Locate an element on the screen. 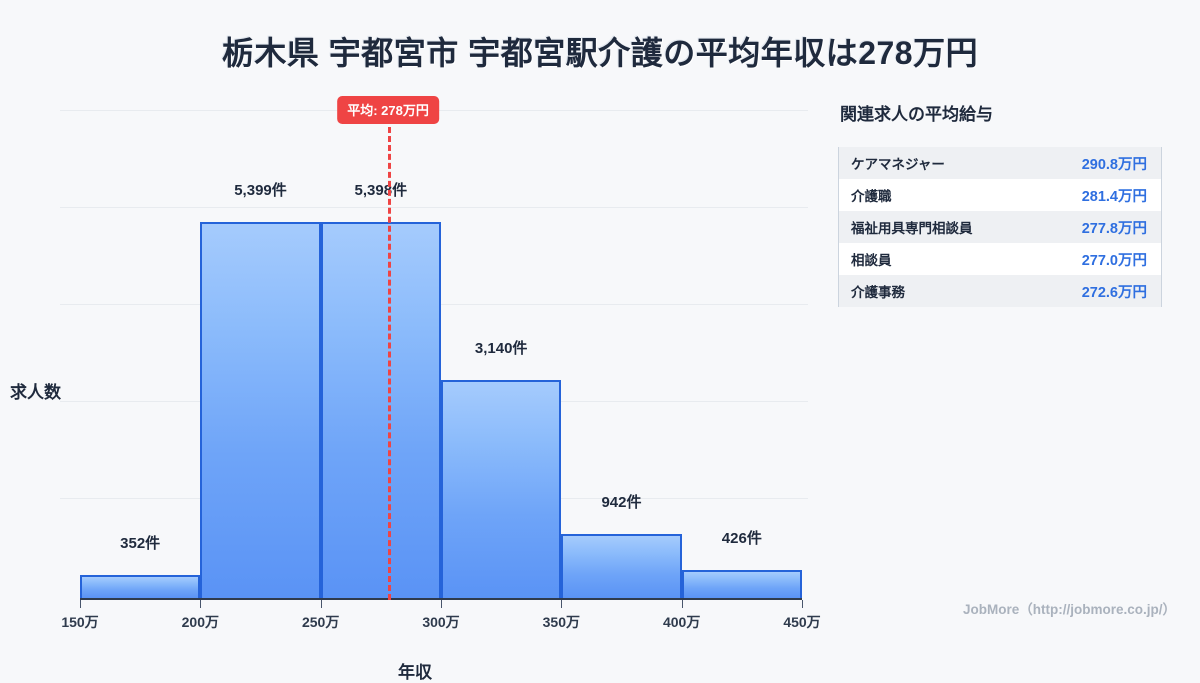 Image resolution: width=1200 pixels, height=683 pixels. x-tick-label: 250万 is located at coordinates (320, 622).